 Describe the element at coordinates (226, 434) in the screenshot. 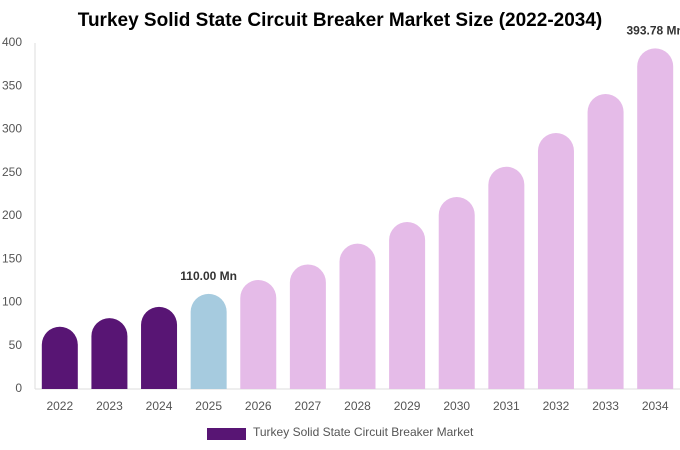

I see `legend-swatch` at that location.